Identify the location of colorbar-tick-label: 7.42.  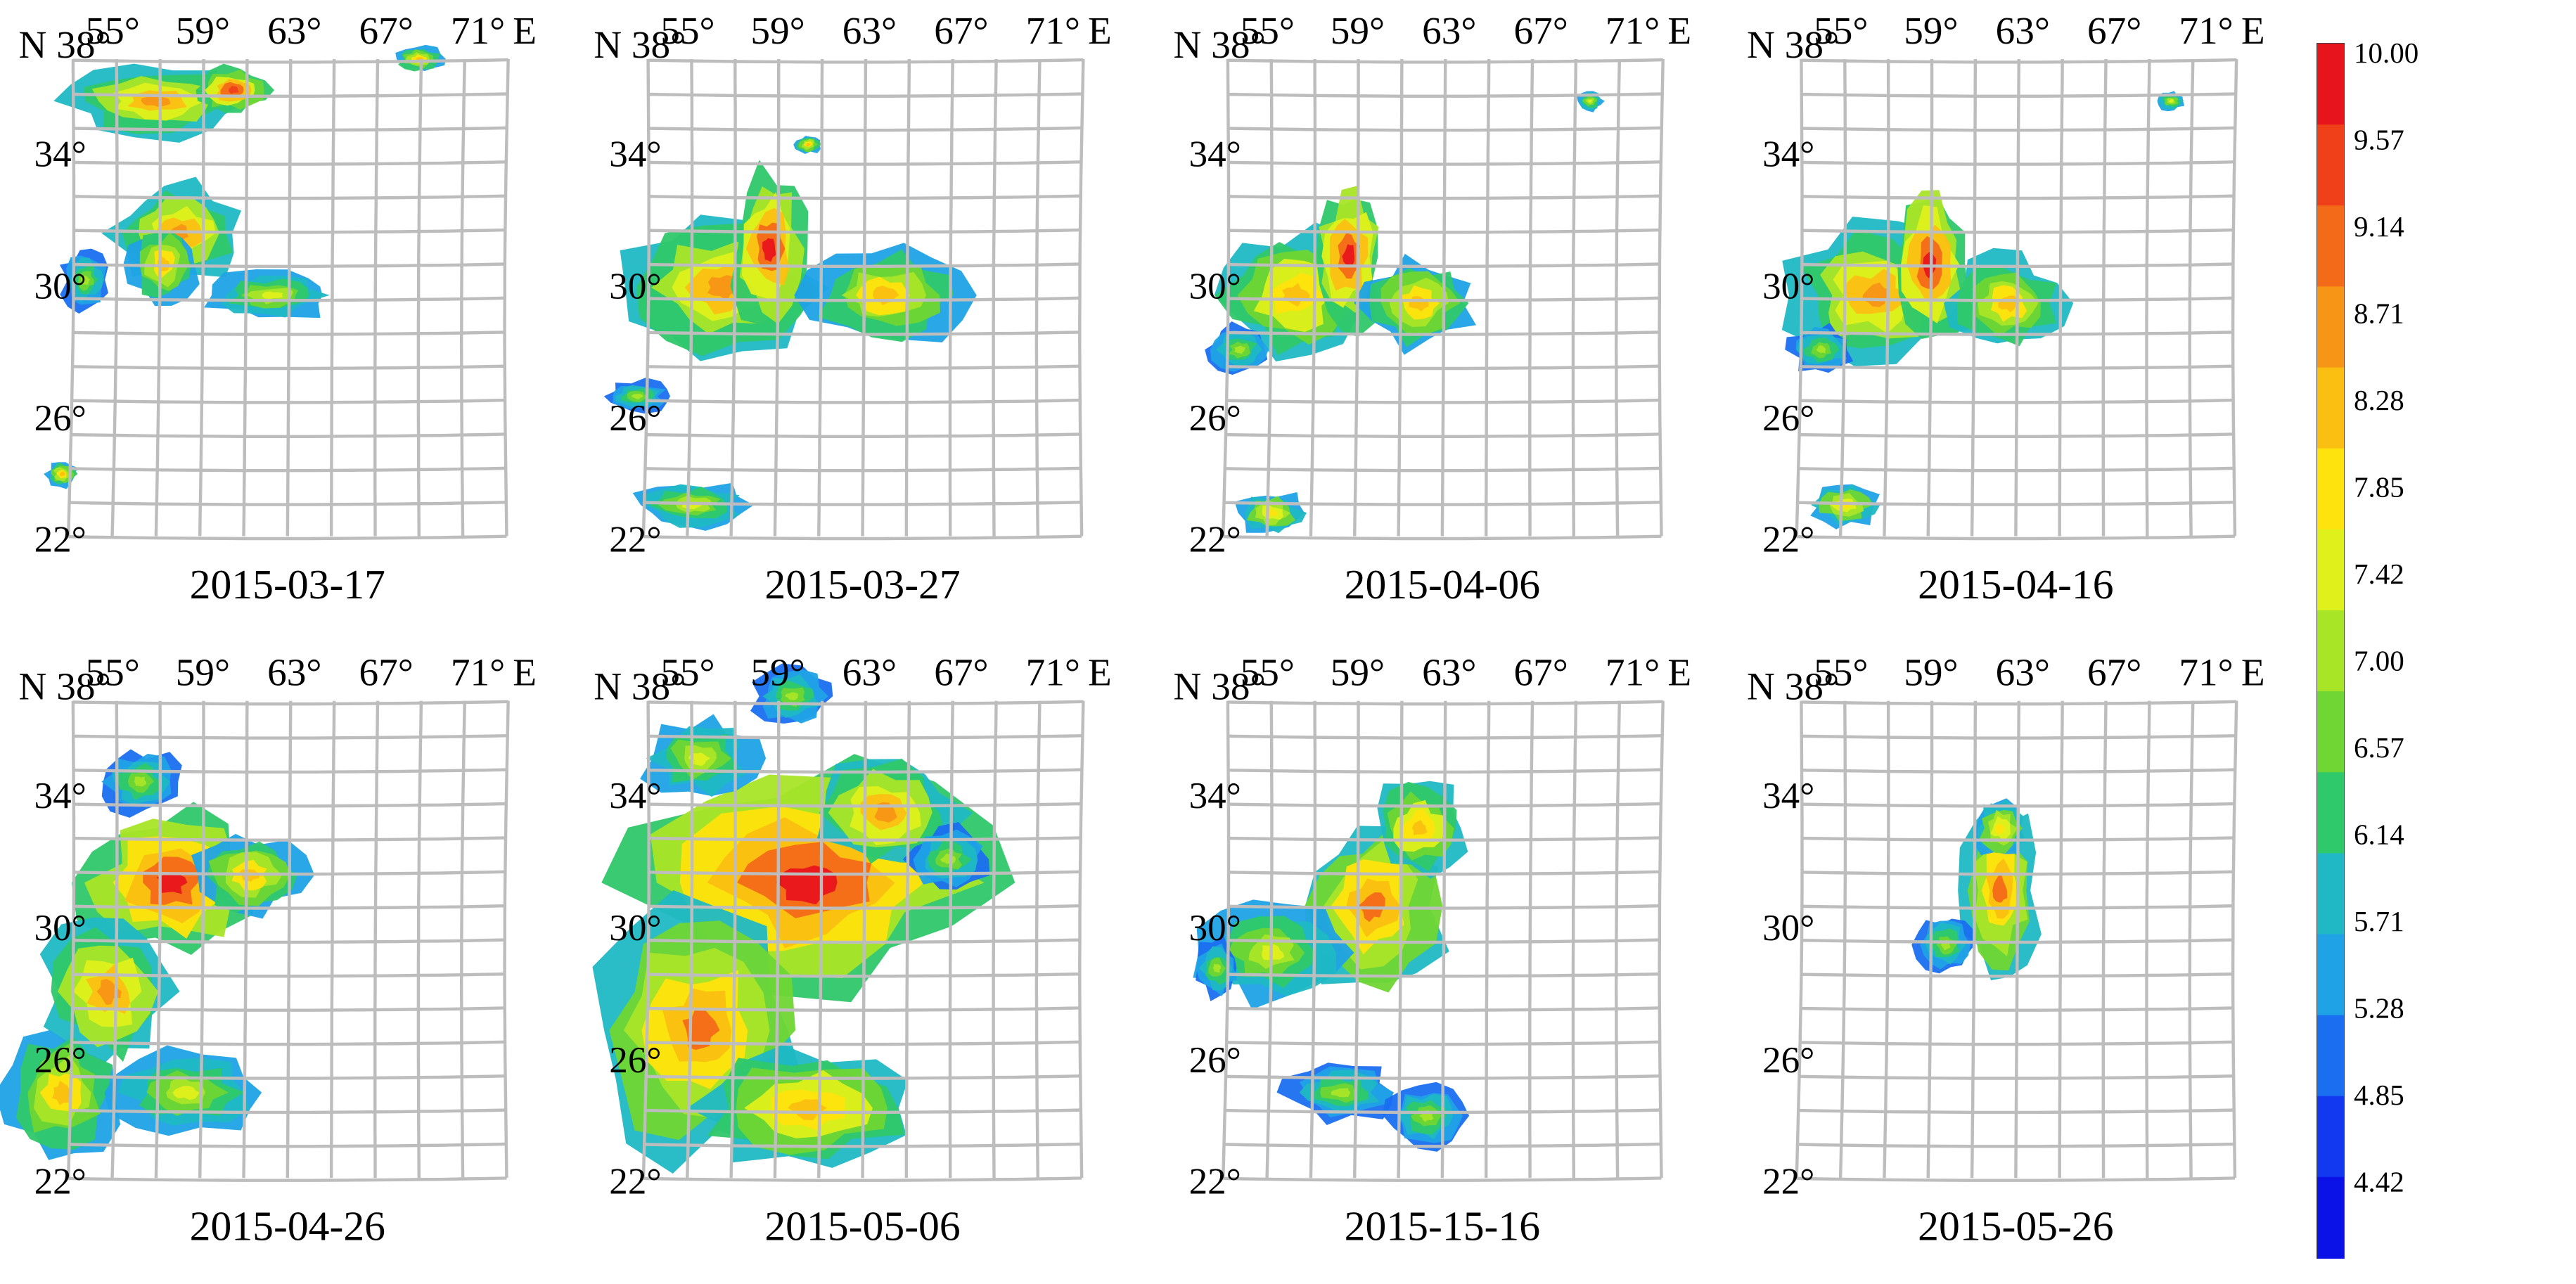
(2379, 574).